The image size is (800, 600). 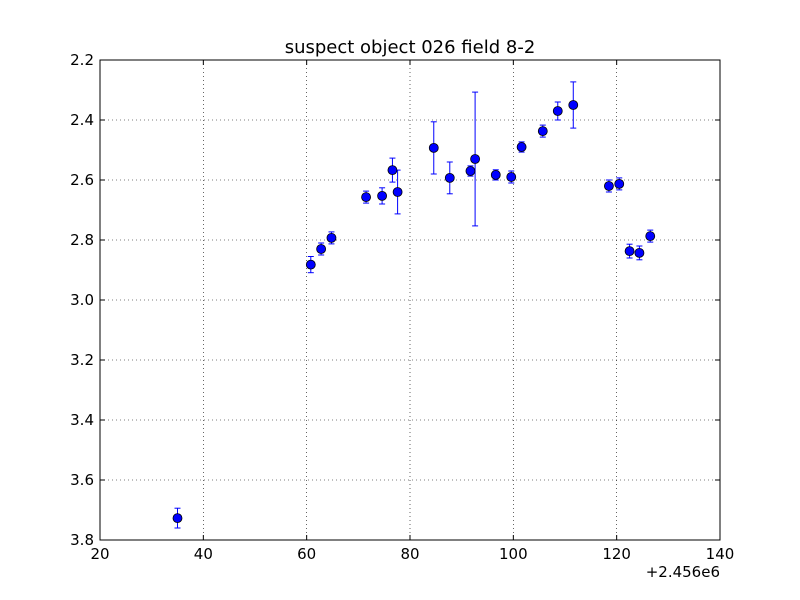 What do you see at coordinates (82, 300) in the screenshot?
I see `y-tick-label: 3.0` at bounding box center [82, 300].